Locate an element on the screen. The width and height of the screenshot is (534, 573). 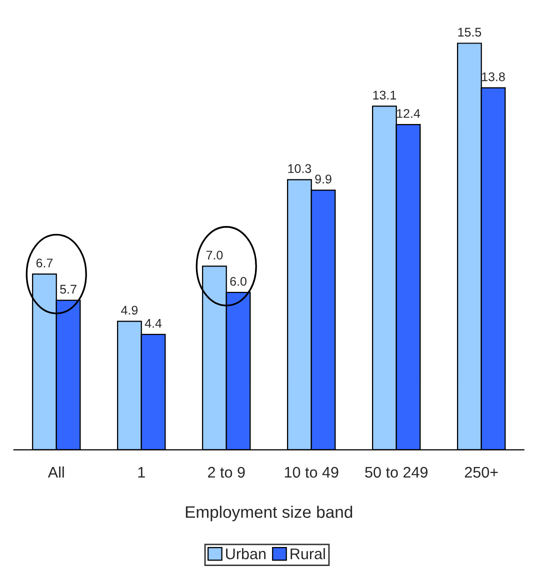
legend-label: Urban is located at coordinates (246, 554).